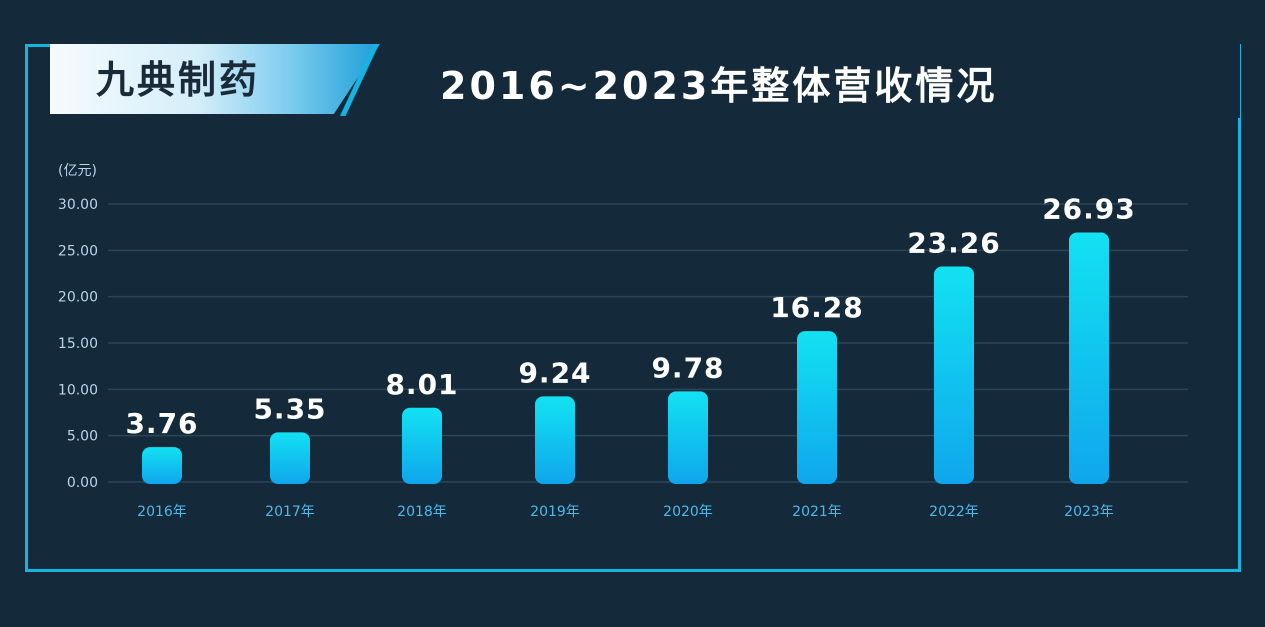  Describe the element at coordinates (78, 298) in the screenshot. I see `y-tick-label: 20.00` at that location.